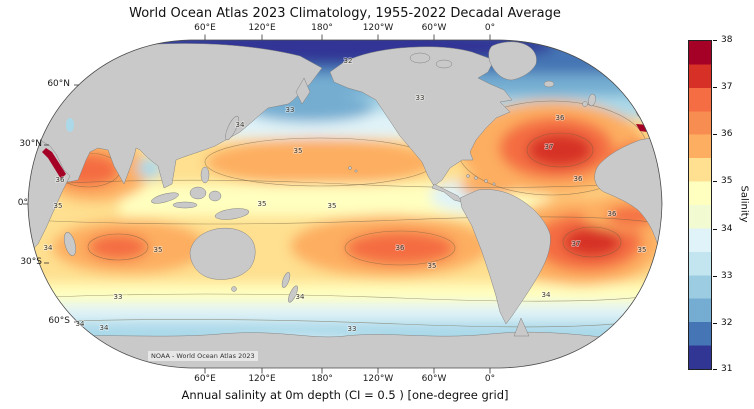 This screenshot has width=754, height=409. I want to click on north-america-landmass, so click(421, 116).